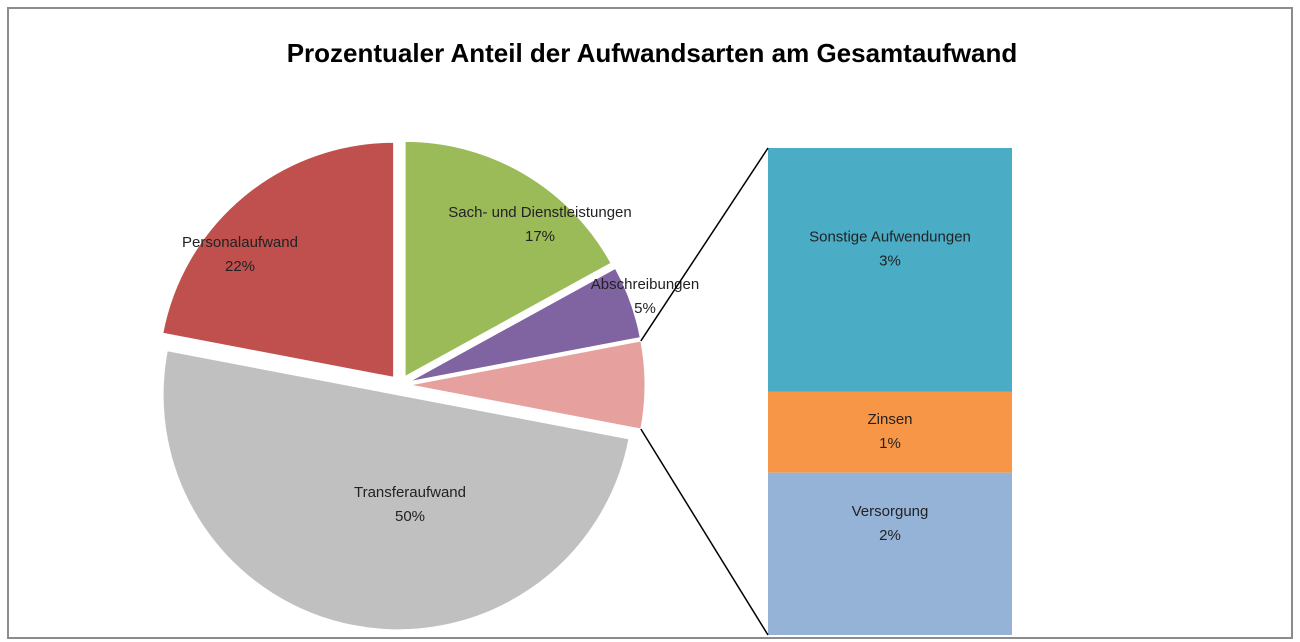 Image resolution: width=1300 pixels, height=642 pixels. What do you see at coordinates (240, 242) in the screenshot?
I see `slice-label: Personalaufwand` at bounding box center [240, 242].